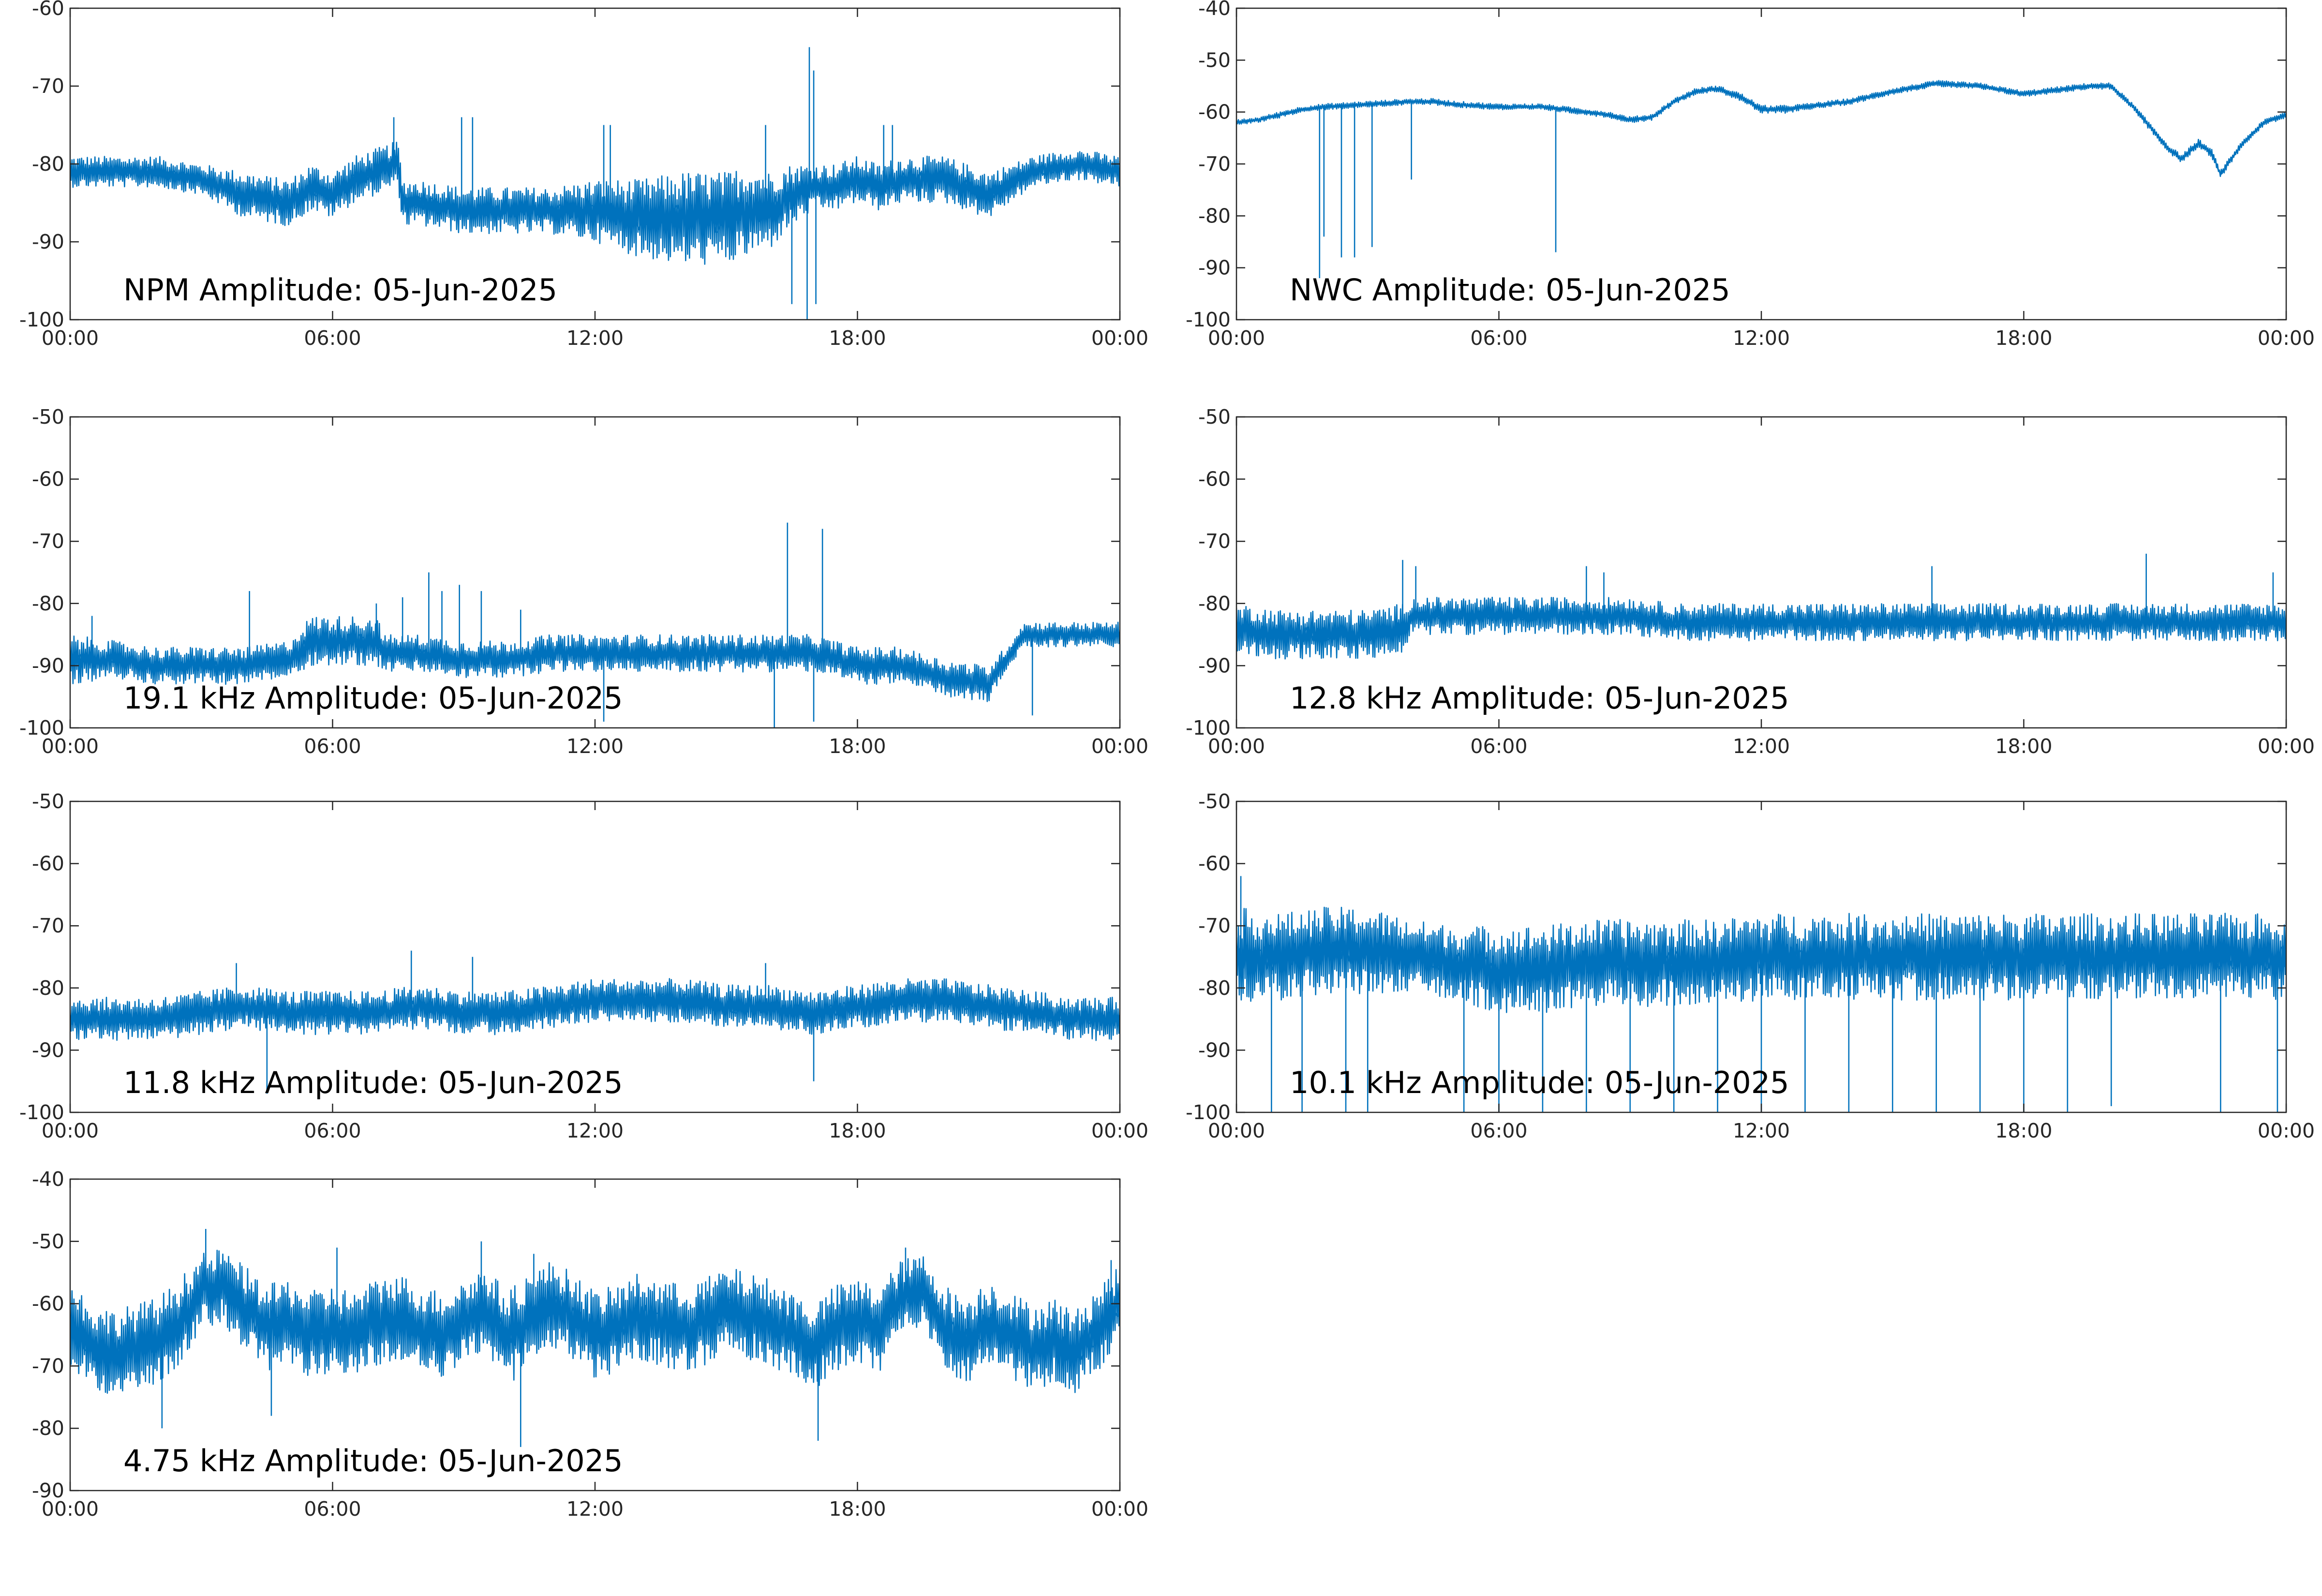 The image size is (2322, 1596). I want to click on panel-title: NPM Amplitude: 05-Jun-2025, so click(340, 290).